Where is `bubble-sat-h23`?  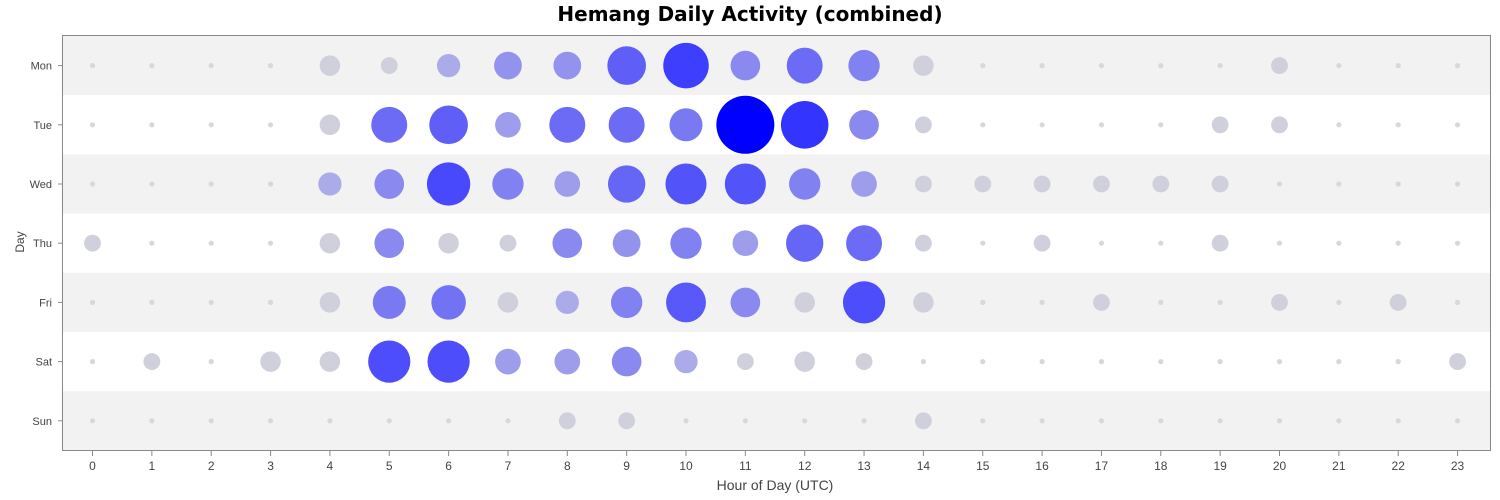 bubble-sat-h23 is located at coordinates (1457, 362).